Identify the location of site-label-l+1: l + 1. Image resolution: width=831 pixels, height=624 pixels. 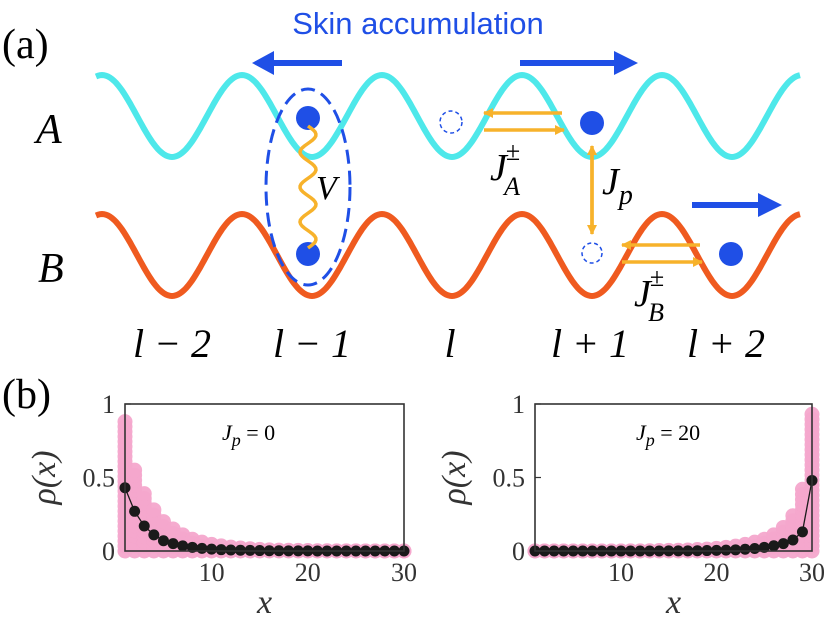
(590, 343).